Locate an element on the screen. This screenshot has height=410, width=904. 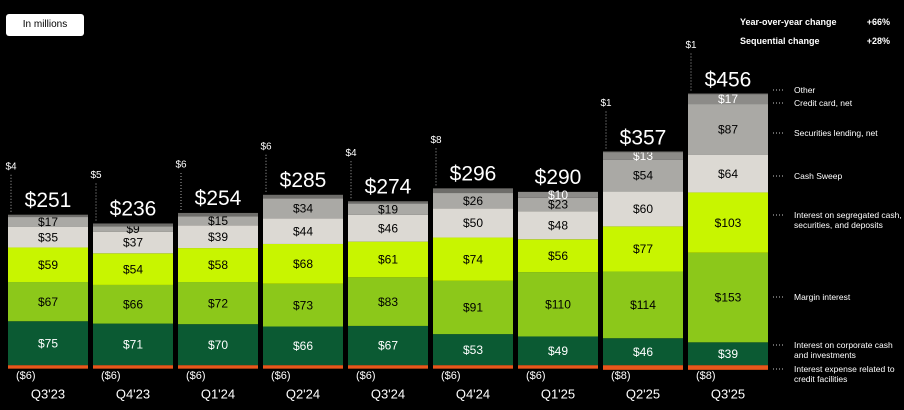
legend-entry: Credit card, net is located at coordinates (823, 103).